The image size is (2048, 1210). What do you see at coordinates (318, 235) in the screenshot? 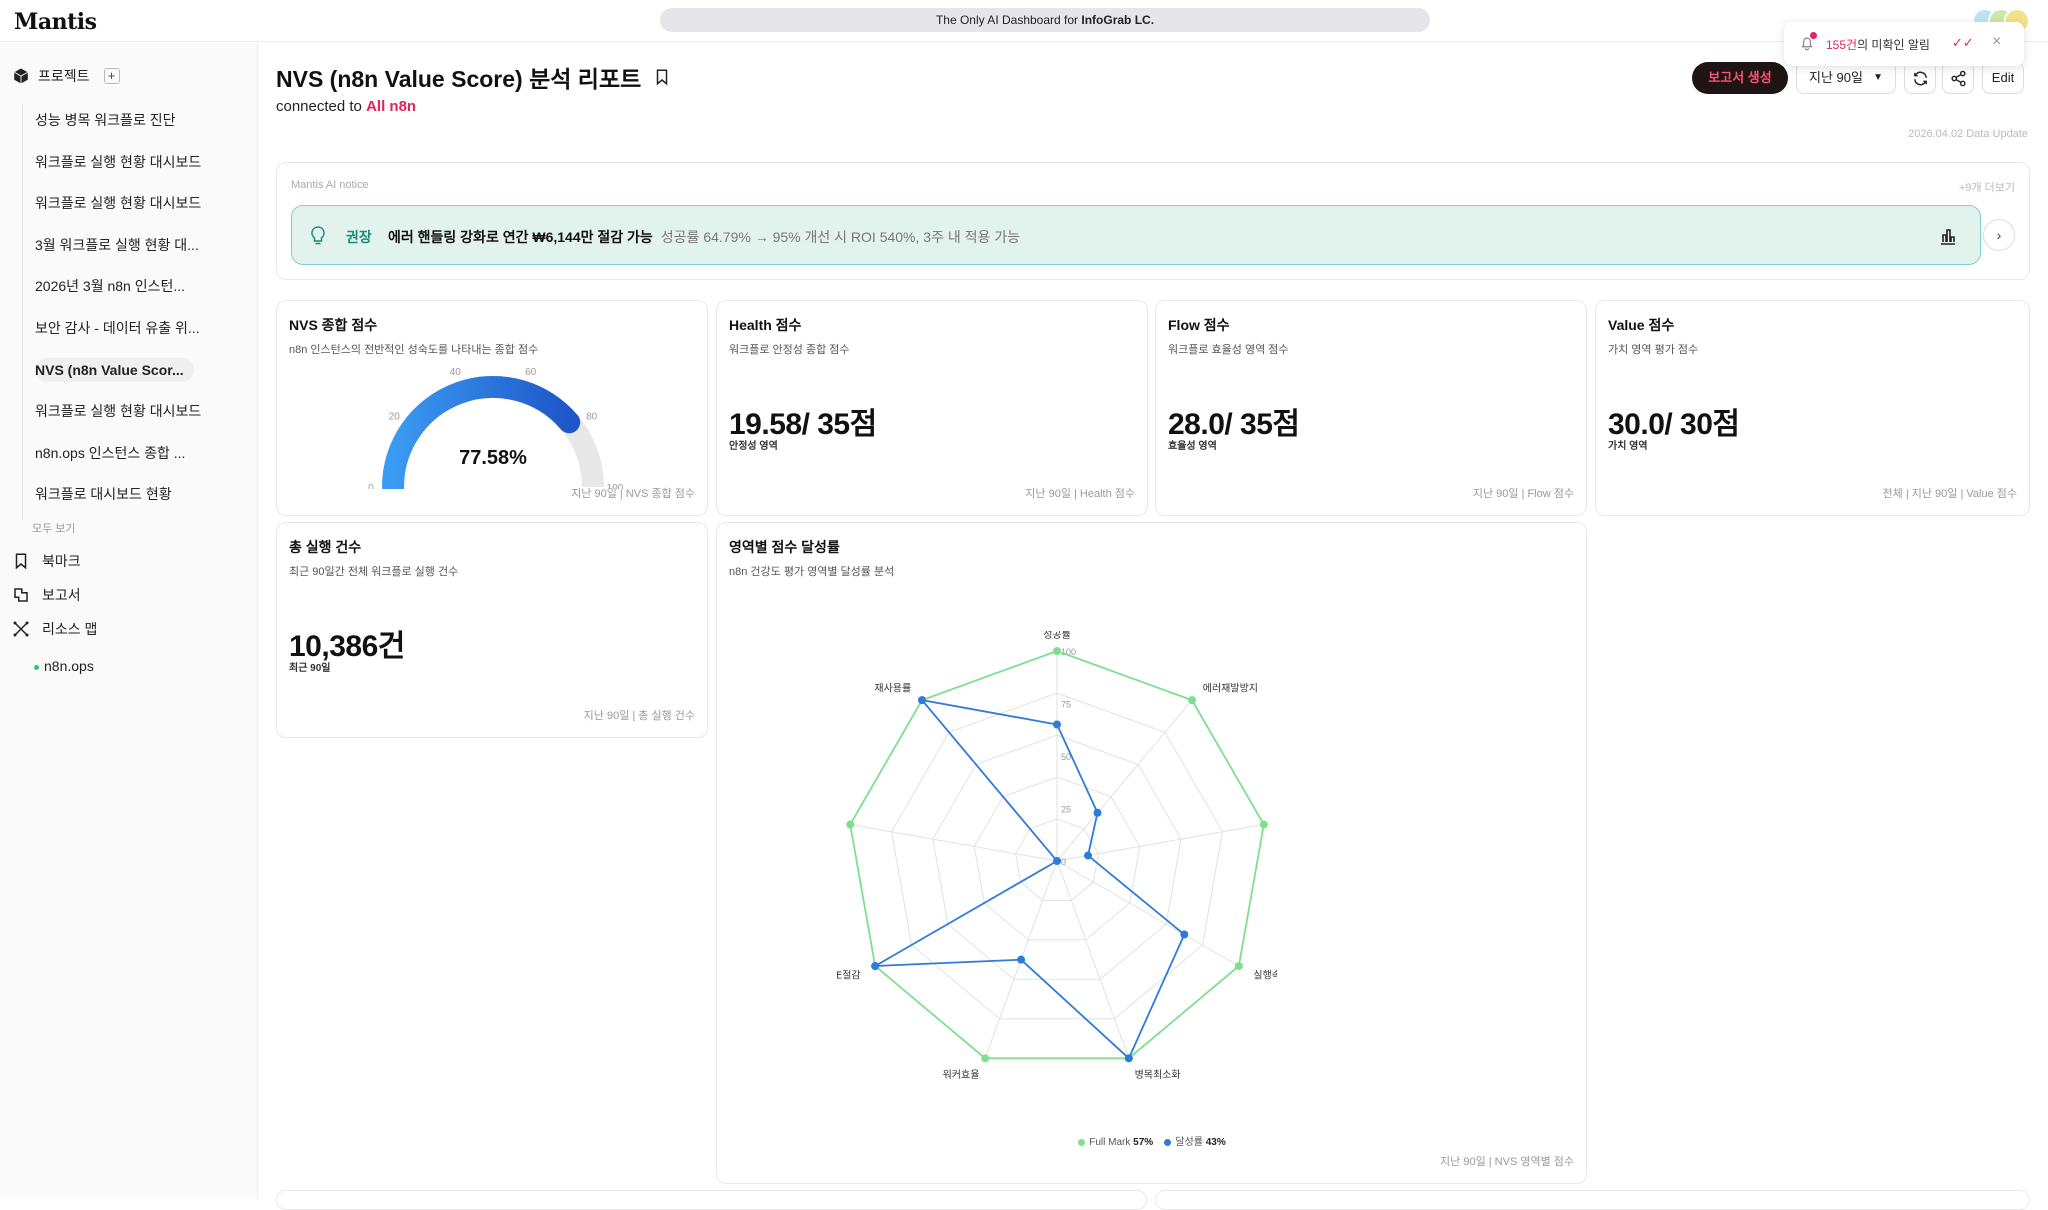
I see `lightbulb-icon` at bounding box center [318, 235].